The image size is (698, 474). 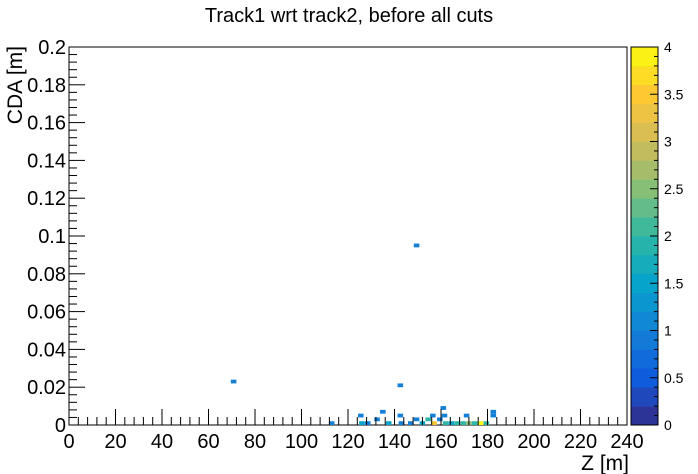 What do you see at coordinates (533, 442) in the screenshot?
I see `x-tick-label: 200` at bounding box center [533, 442].